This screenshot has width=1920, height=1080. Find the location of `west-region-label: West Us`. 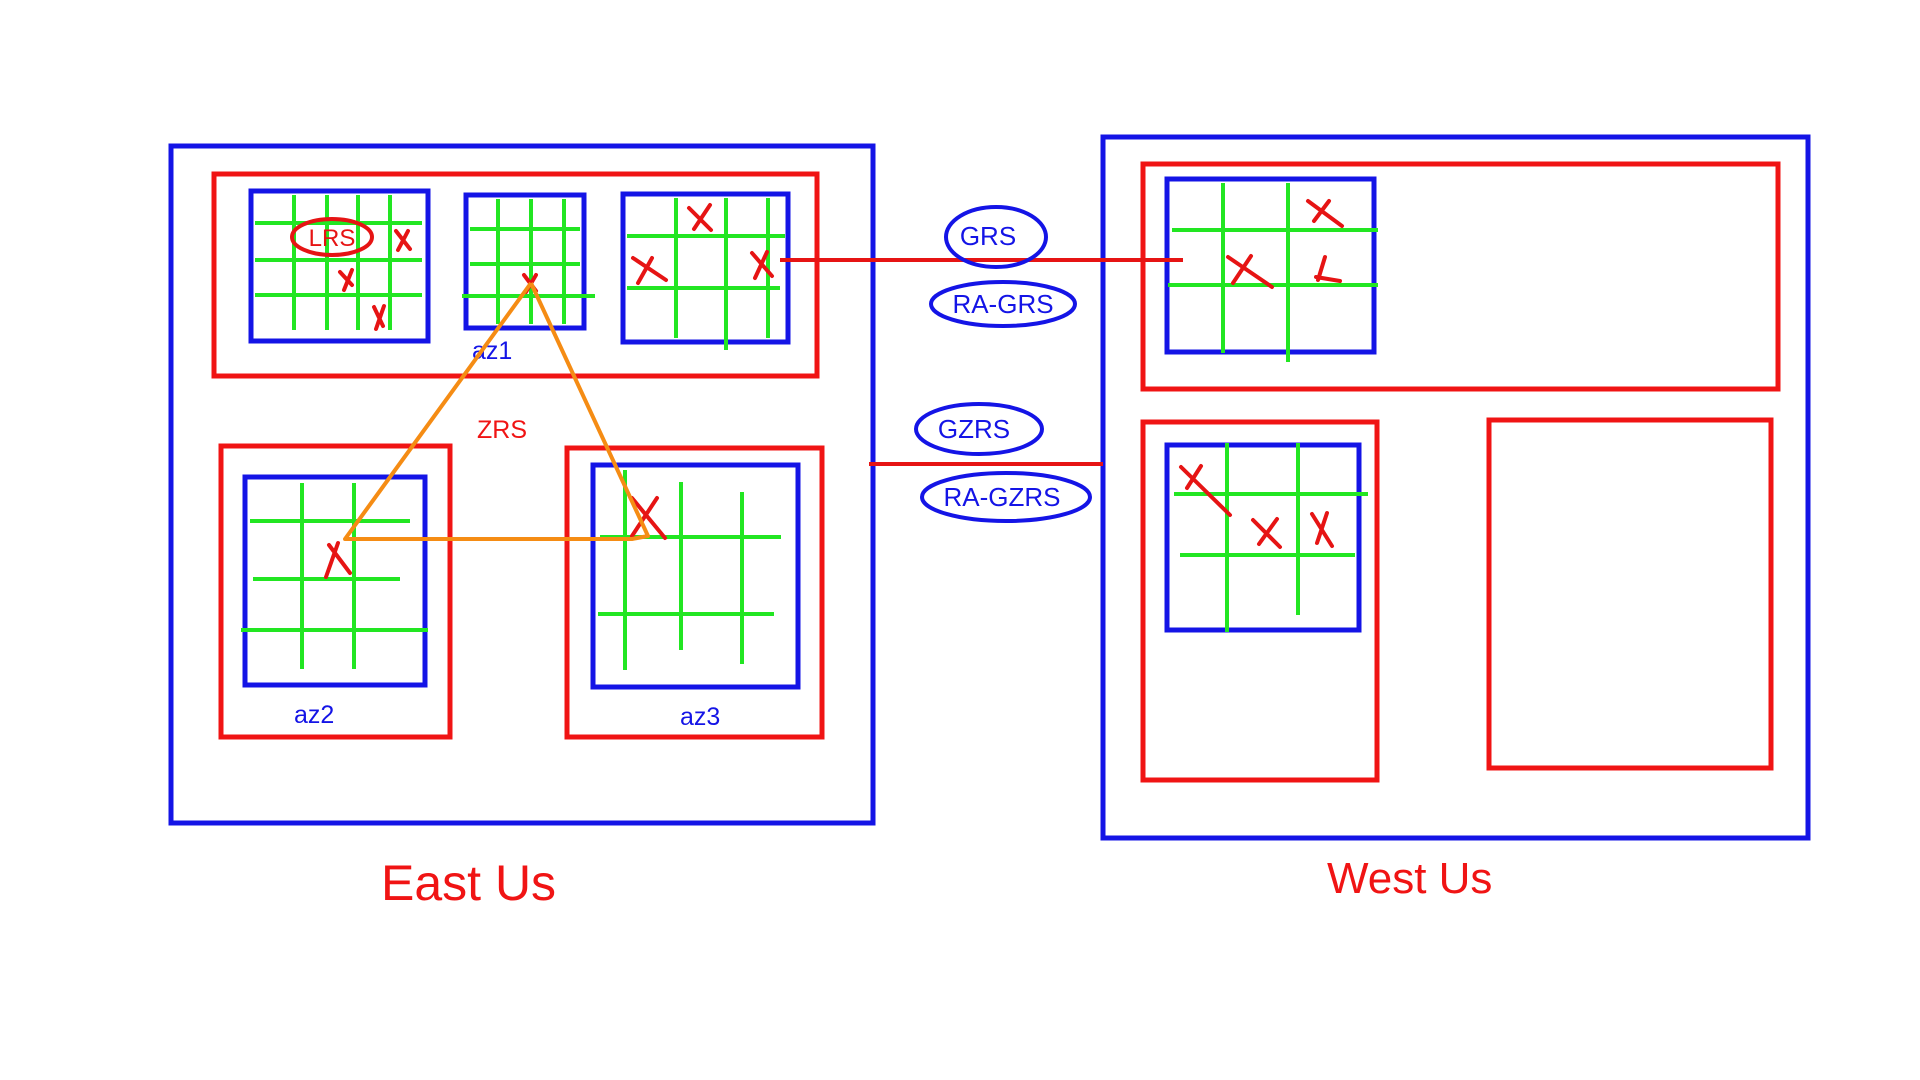

west-region-label: West Us is located at coordinates (1409, 878).